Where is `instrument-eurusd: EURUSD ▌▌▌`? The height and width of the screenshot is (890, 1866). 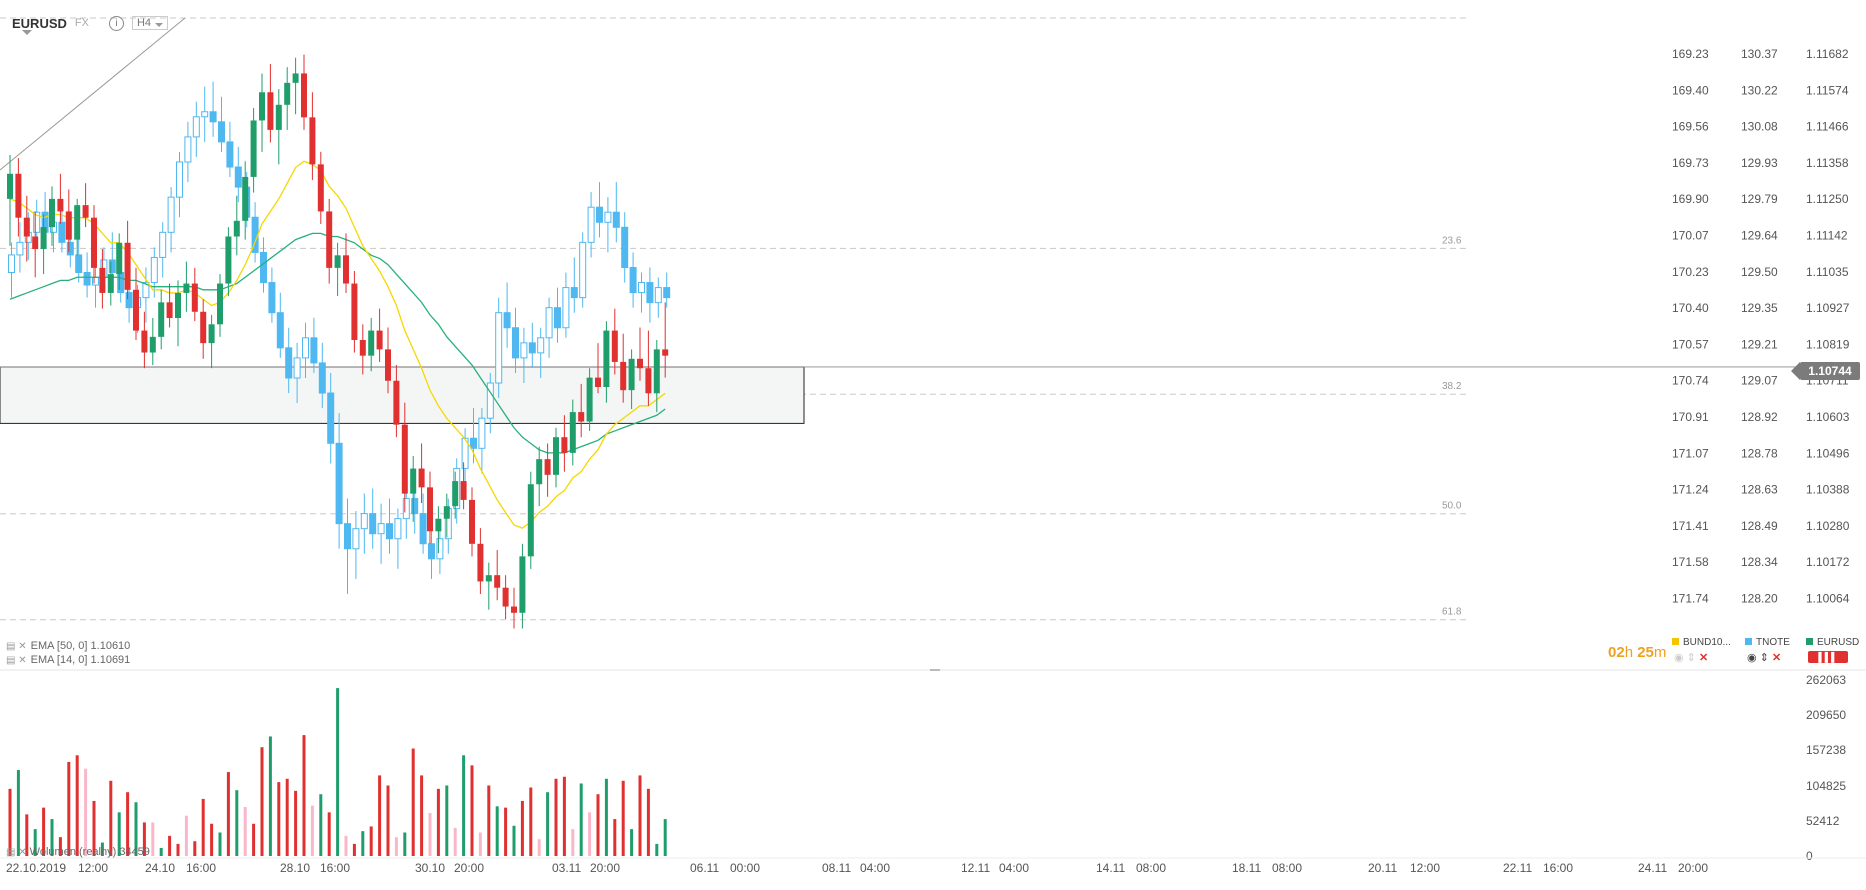 instrument-eurusd: EURUSD ▌▌▌ is located at coordinates (1833, 650).